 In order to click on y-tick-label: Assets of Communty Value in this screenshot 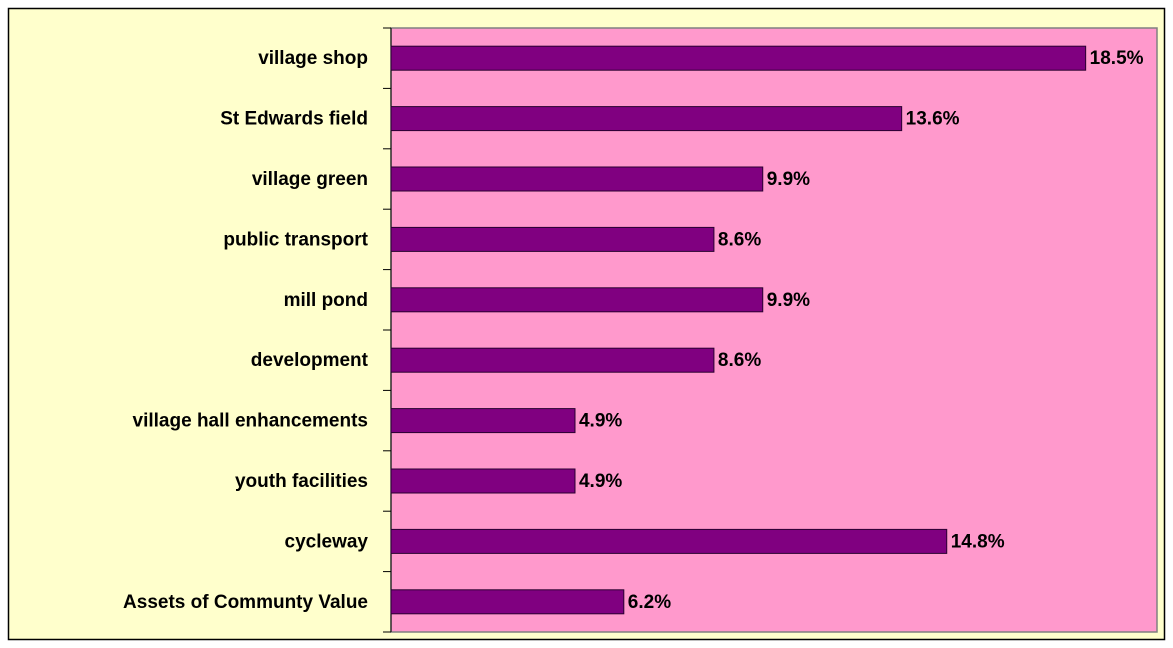, I will do `click(245, 602)`.